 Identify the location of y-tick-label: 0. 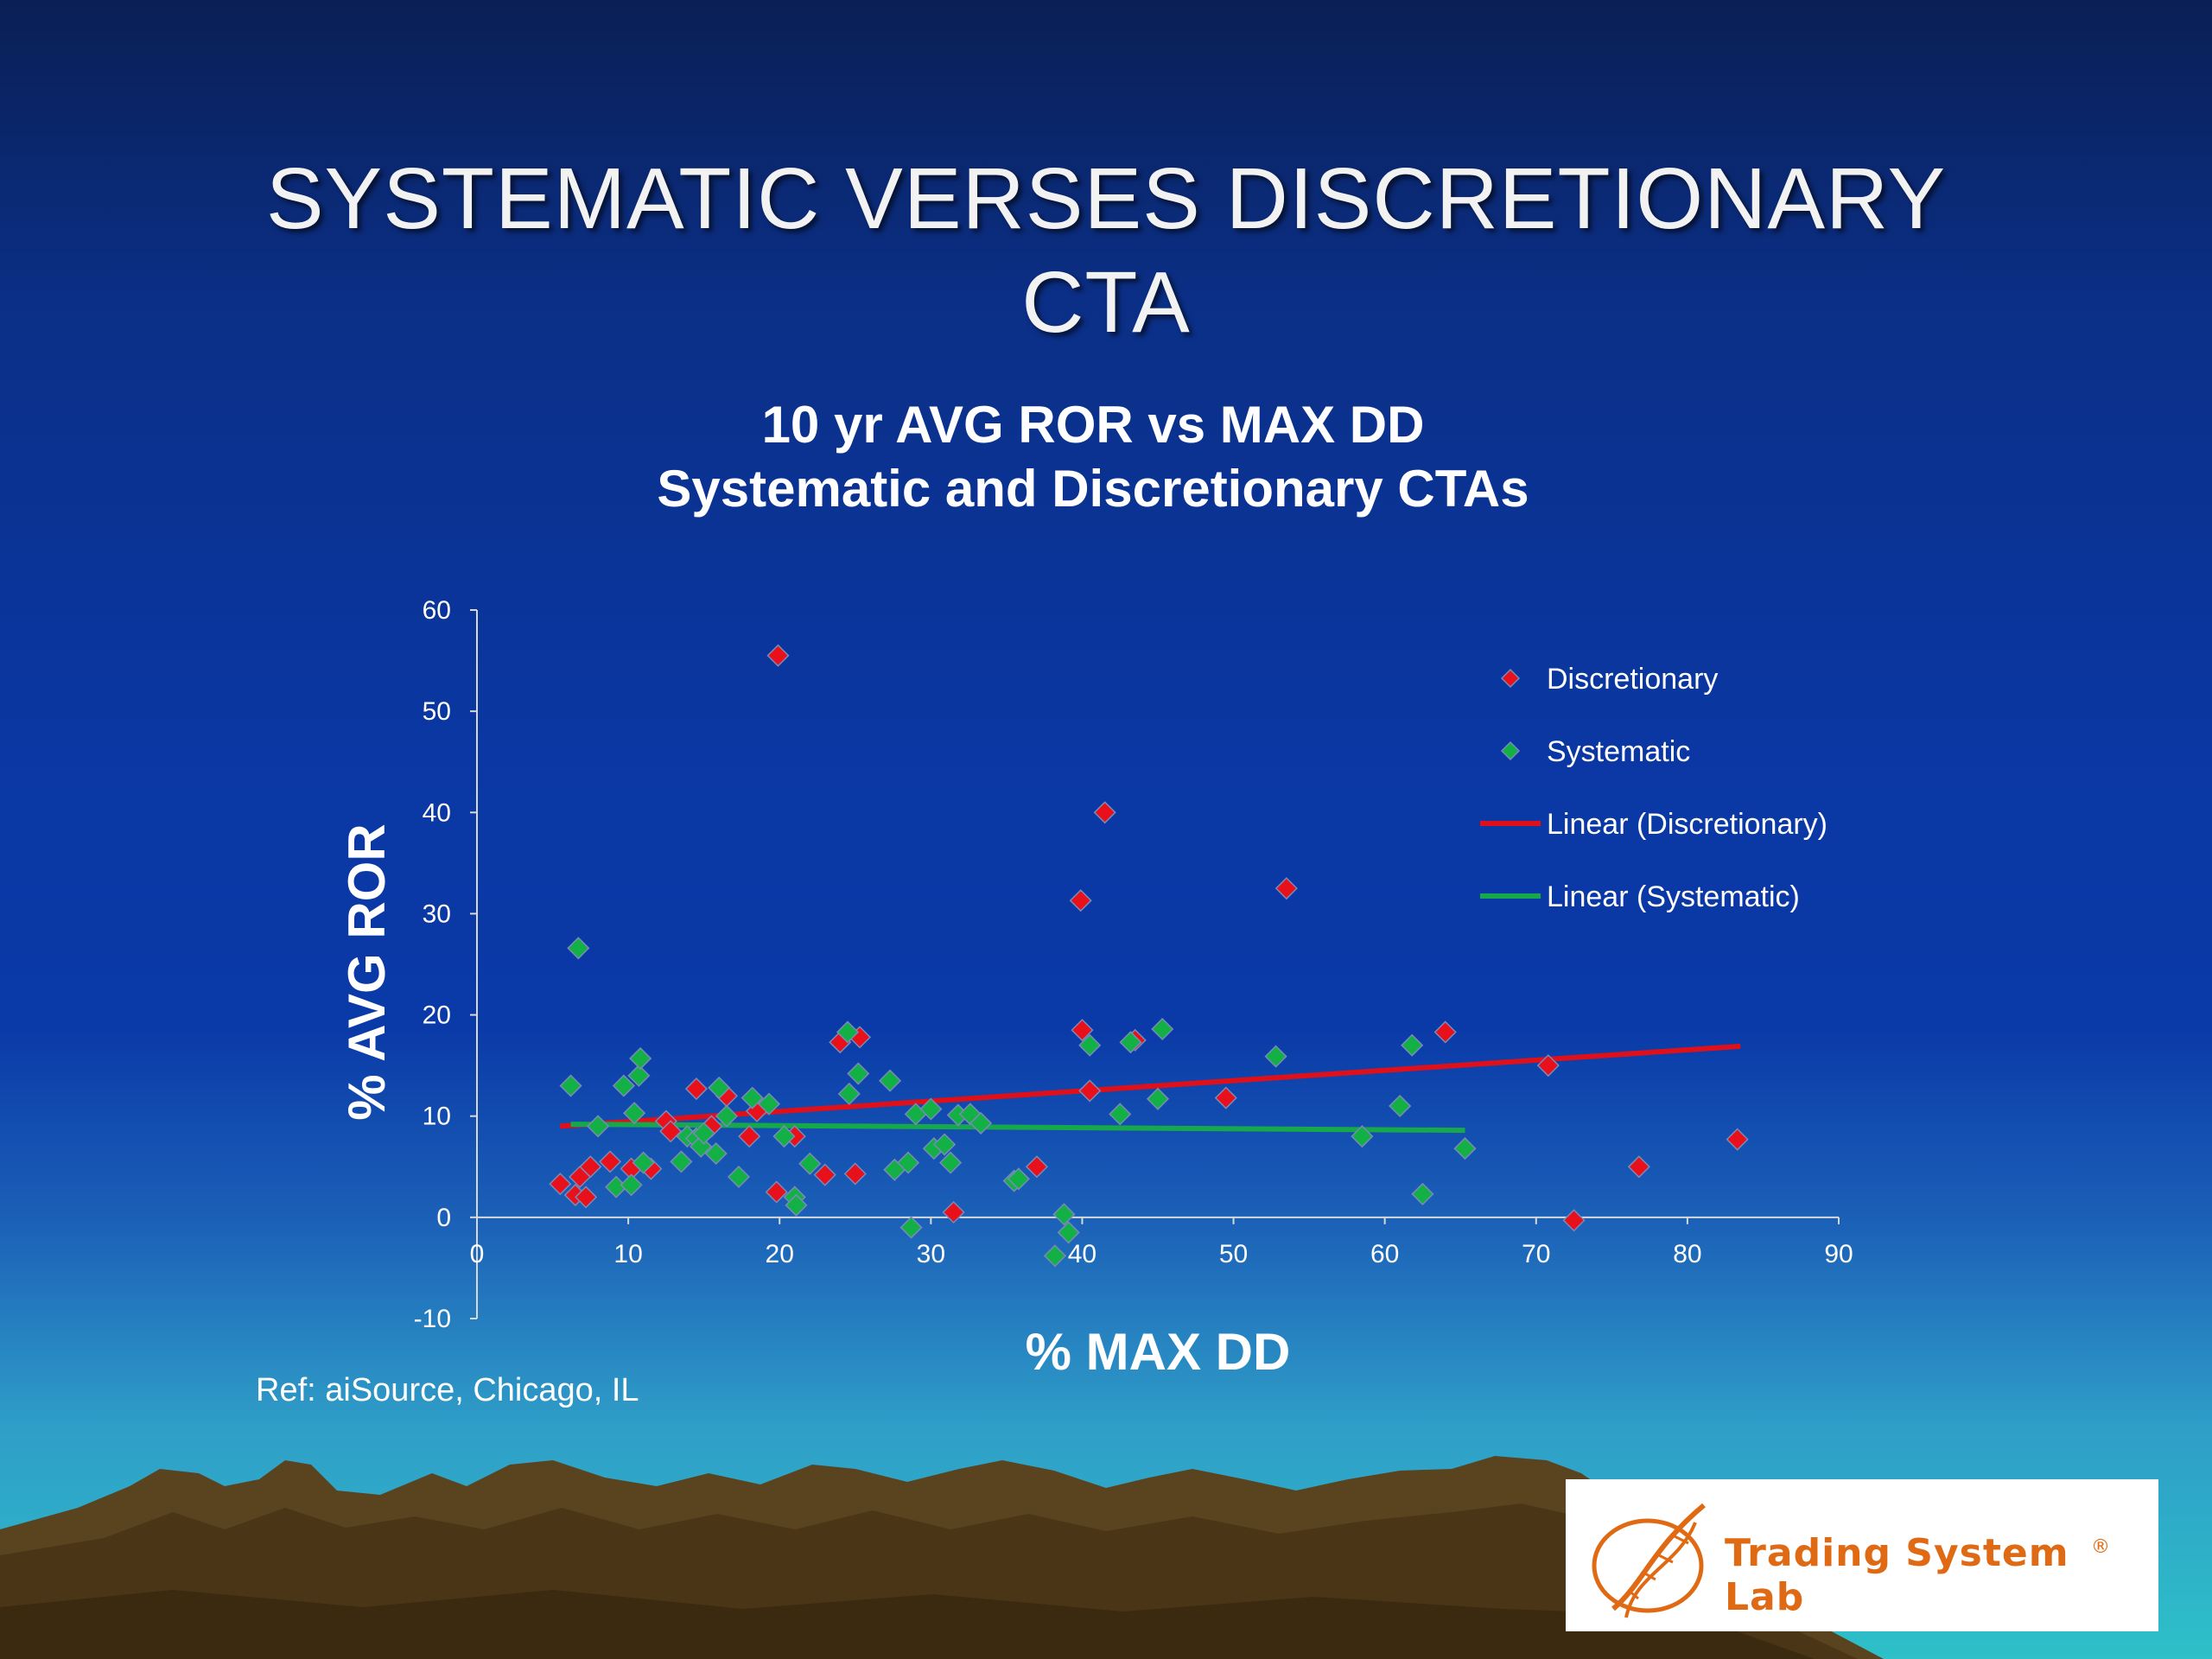
(444, 1218).